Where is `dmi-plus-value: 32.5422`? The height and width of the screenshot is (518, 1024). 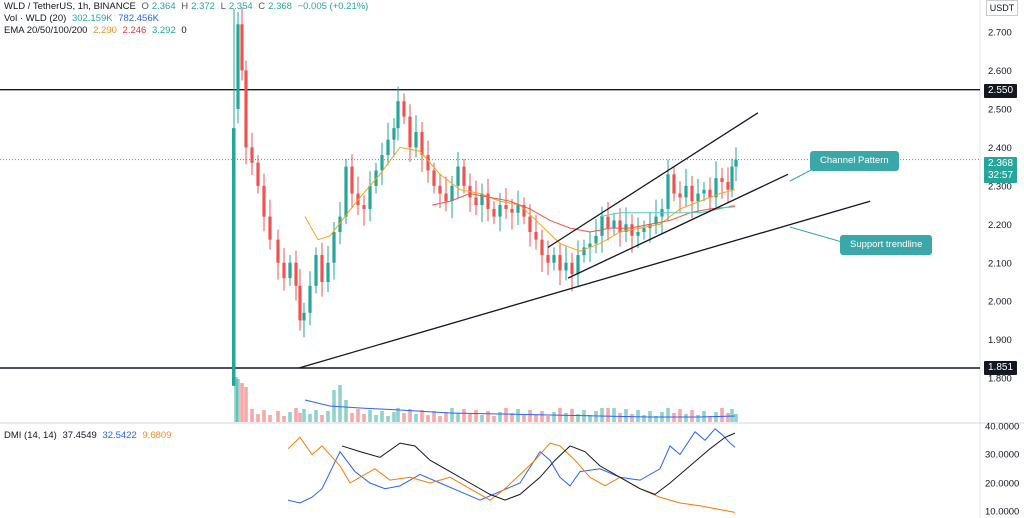 dmi-plus-value: 32.5422 is located at coordinates (119, 435).